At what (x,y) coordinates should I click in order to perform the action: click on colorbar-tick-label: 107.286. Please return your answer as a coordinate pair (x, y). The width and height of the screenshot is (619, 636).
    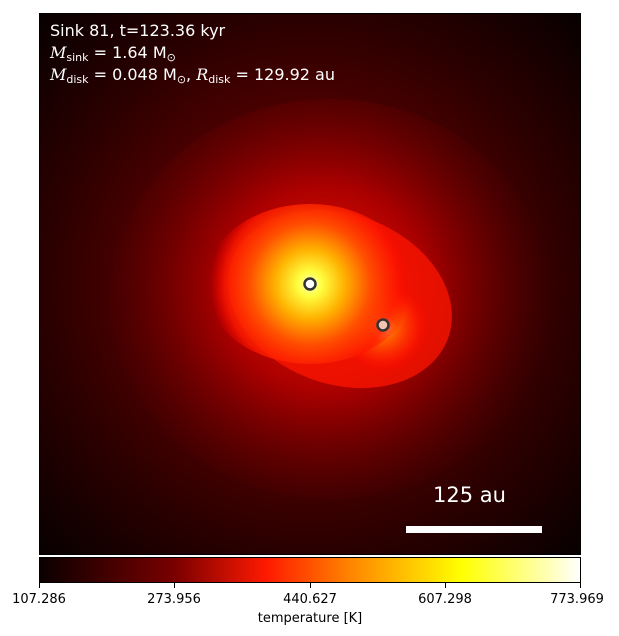
    Looking at the image, I should click on (39, 599).